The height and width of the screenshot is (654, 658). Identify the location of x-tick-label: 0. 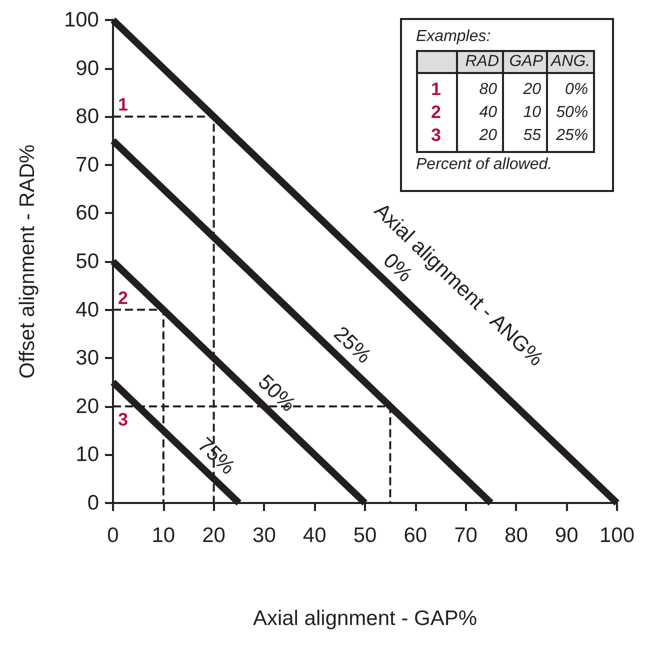
(113, 535).